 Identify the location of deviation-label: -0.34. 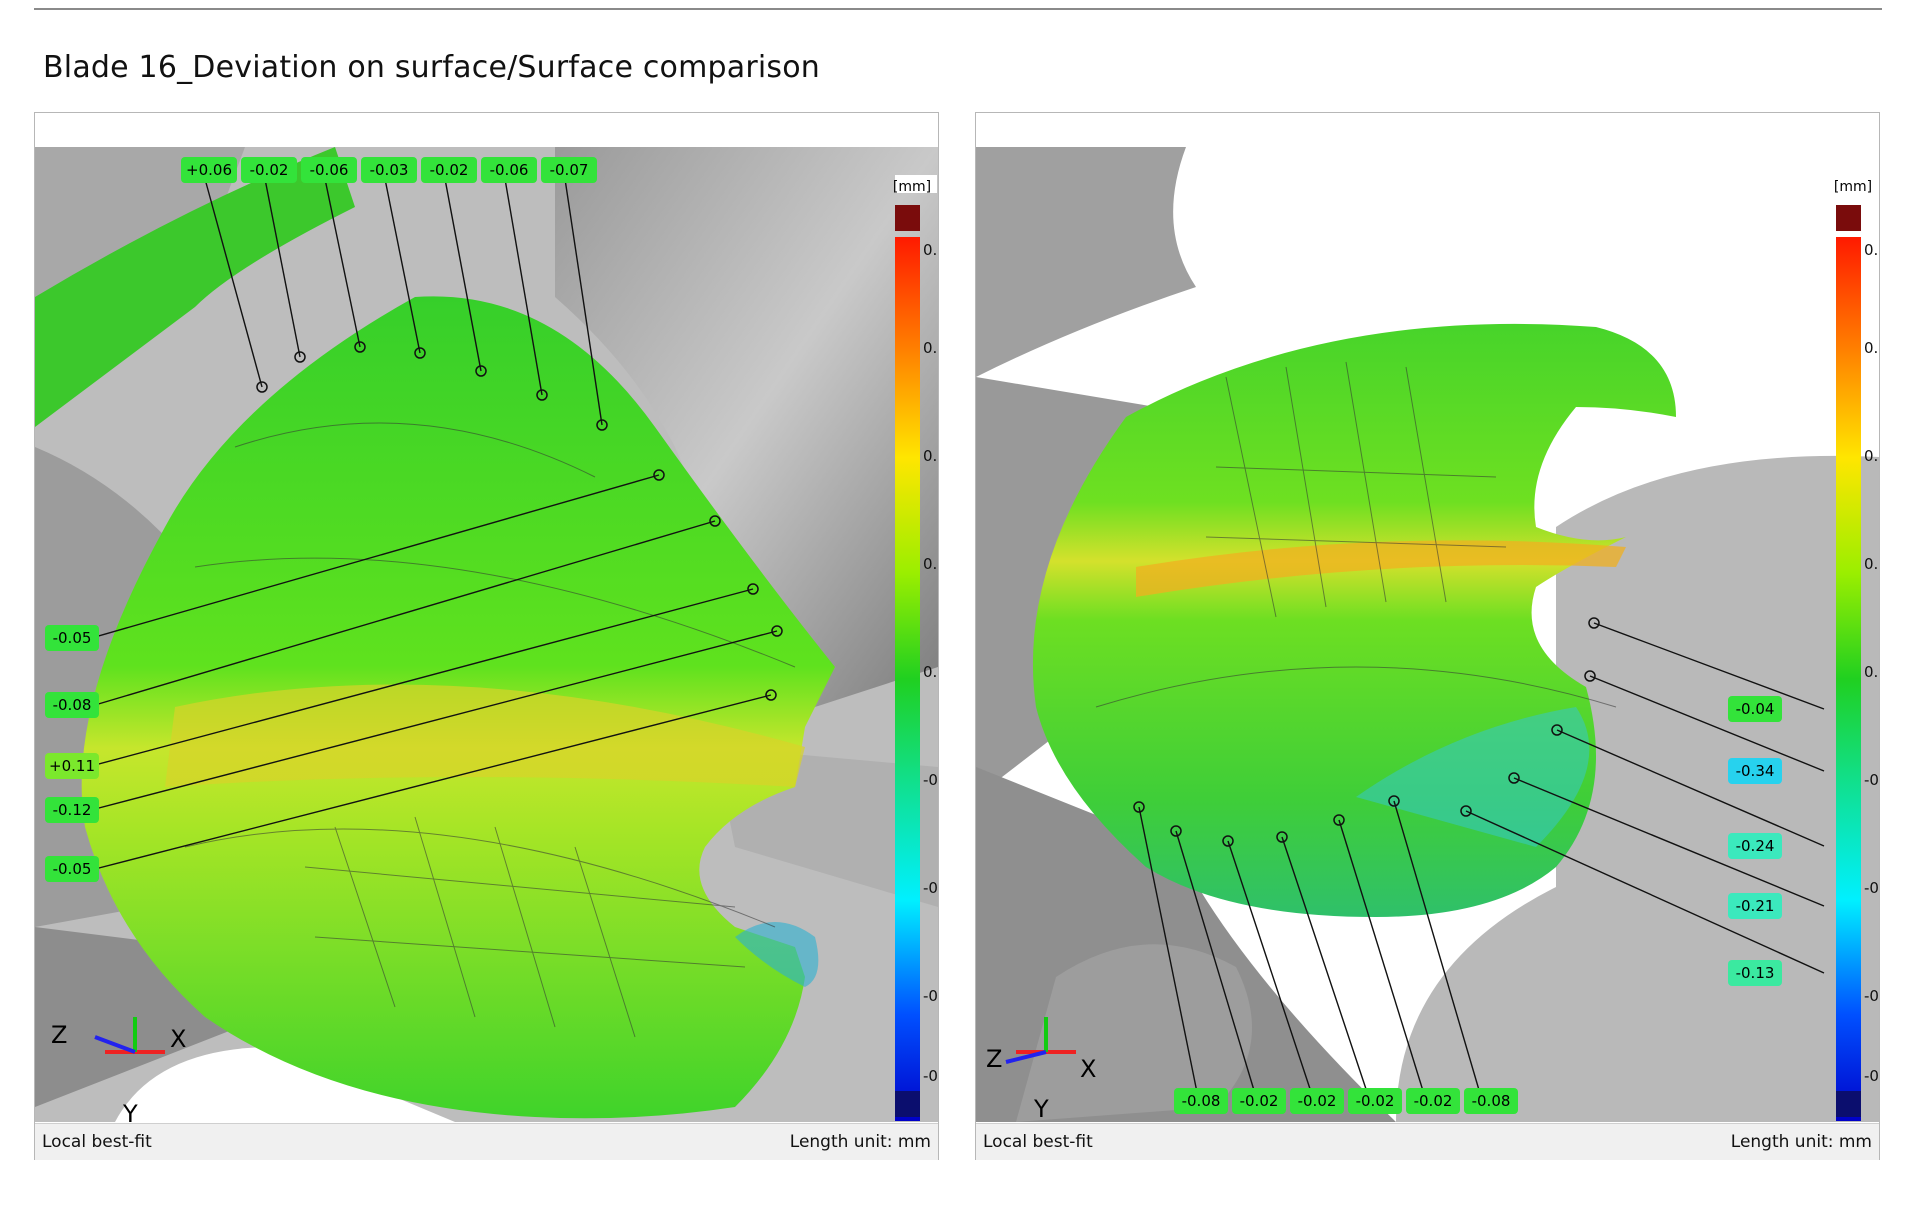
(1755, 771).